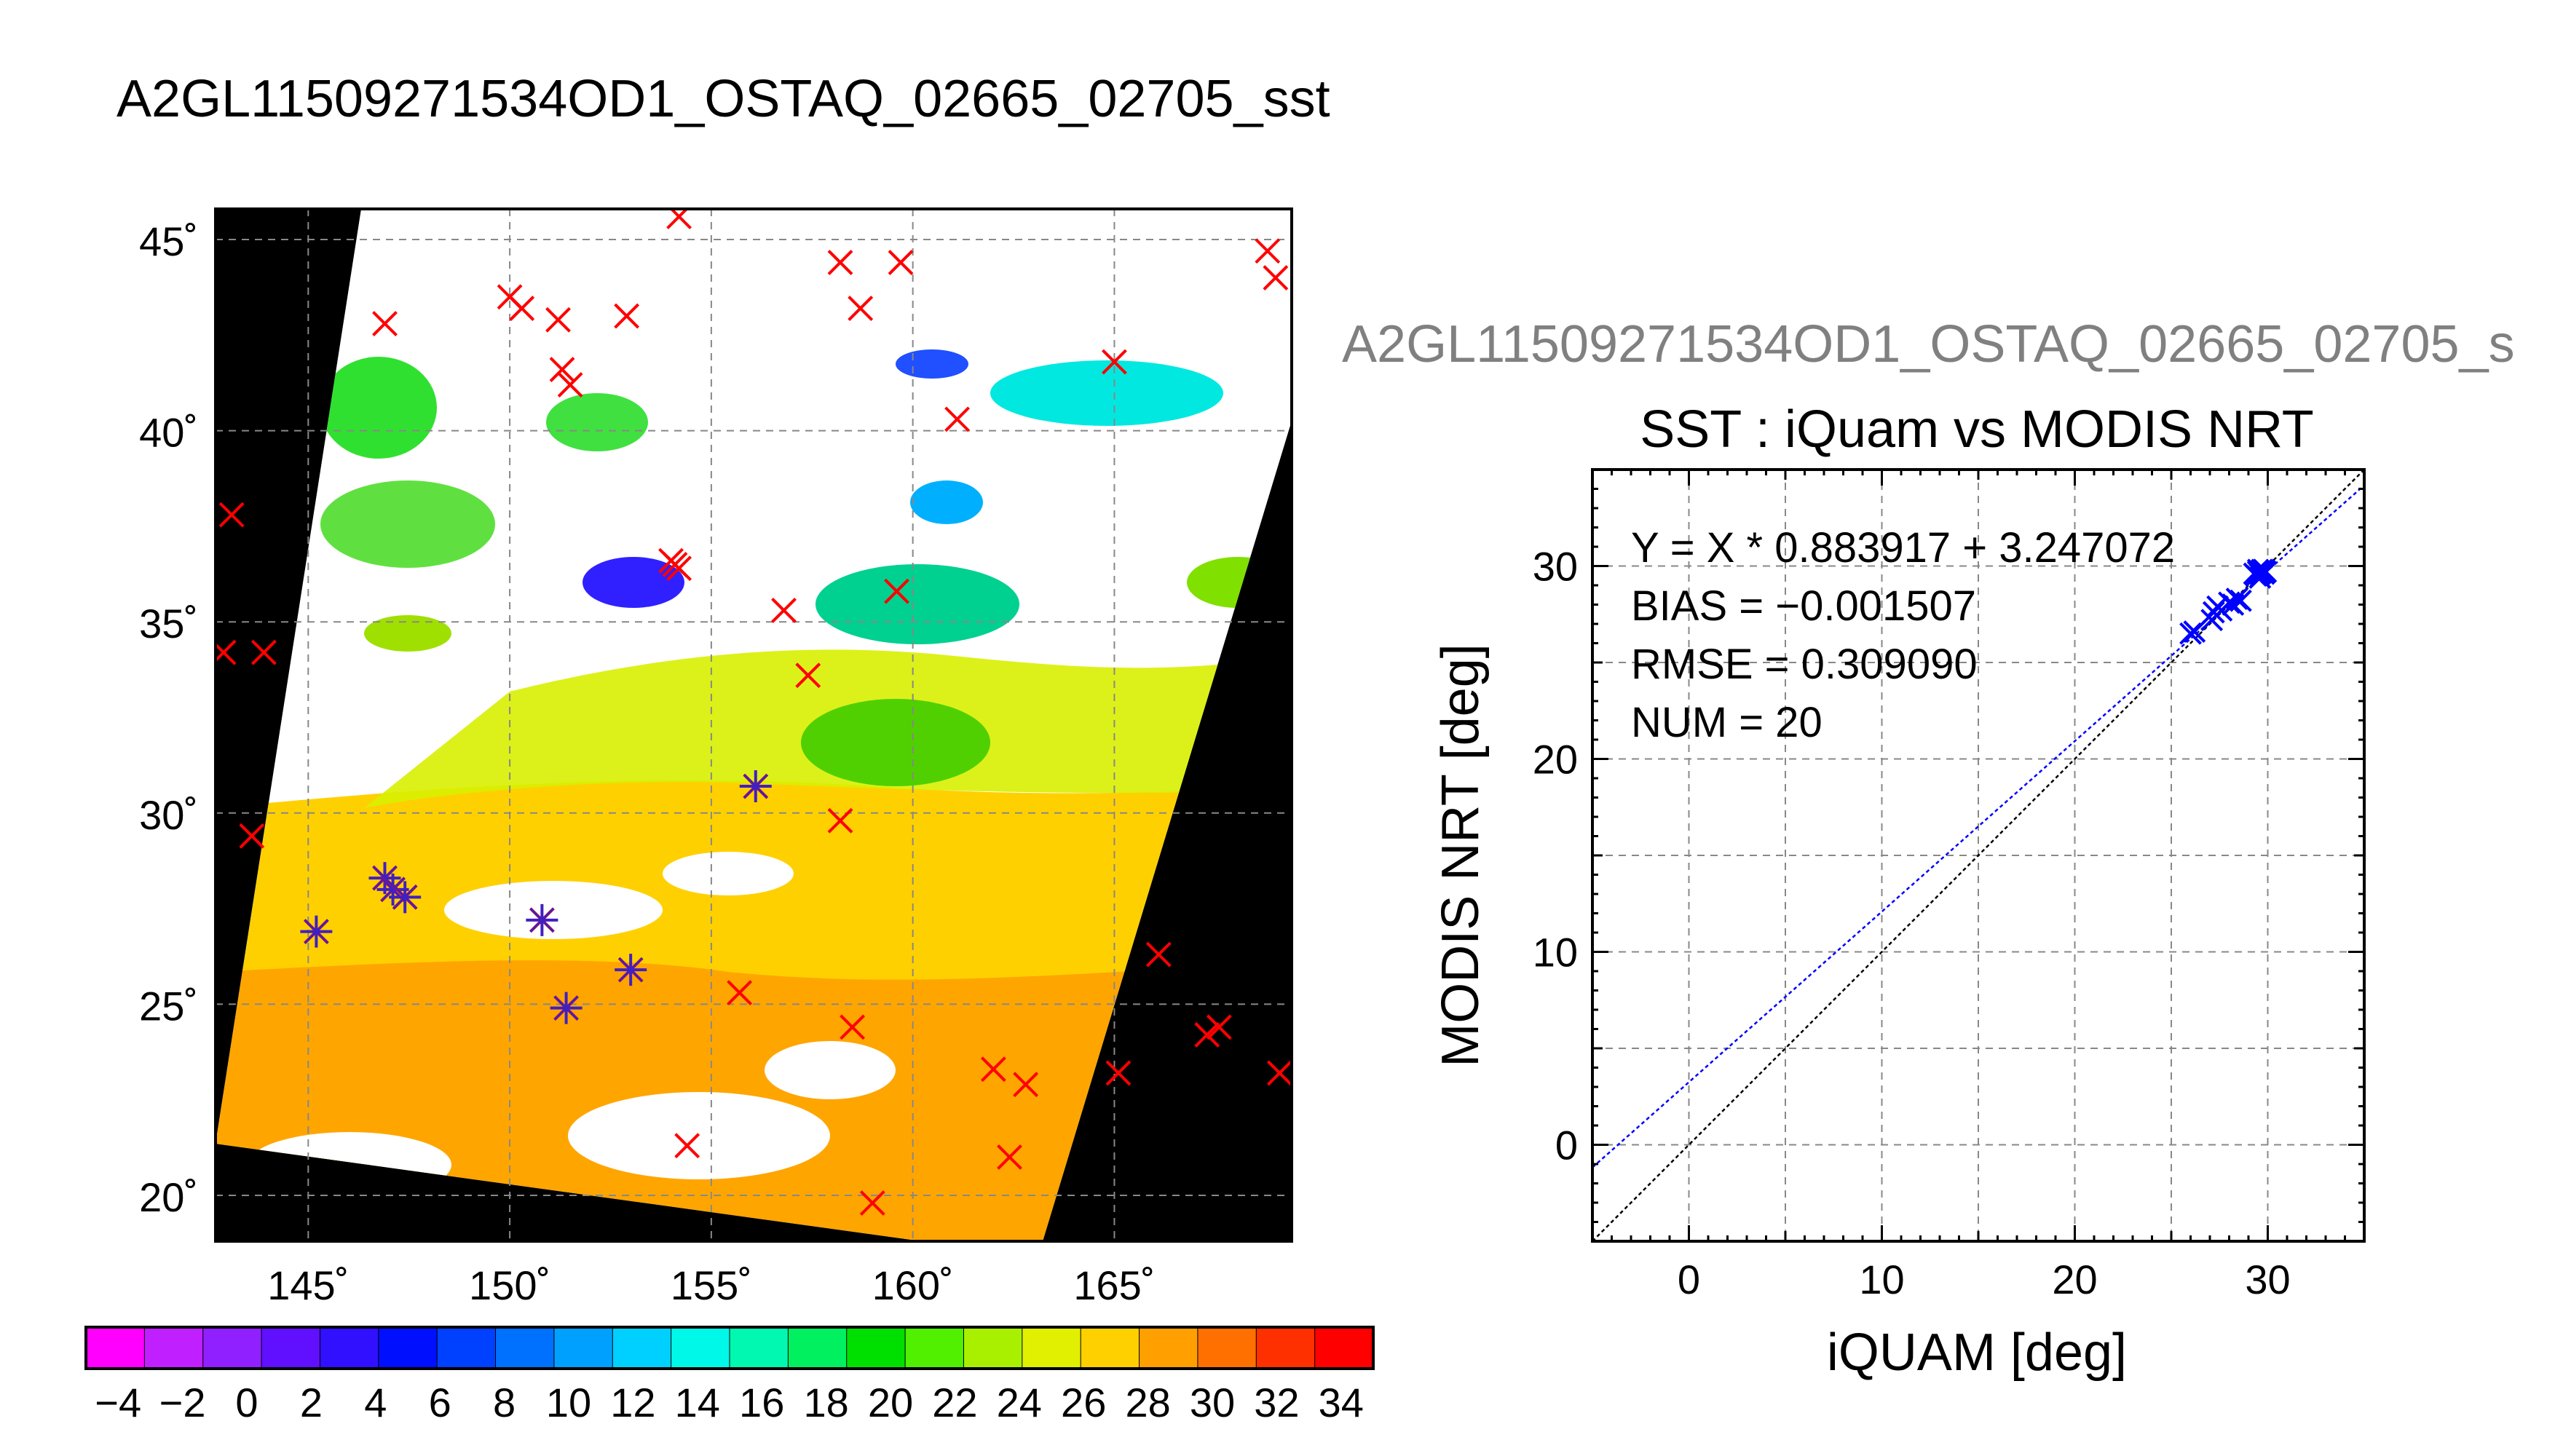 The image size is (2555, 1456). Describe the element at coordinates (568, 1402) in the screenshot. I see `colorbar-tick-label: 10` at that location.